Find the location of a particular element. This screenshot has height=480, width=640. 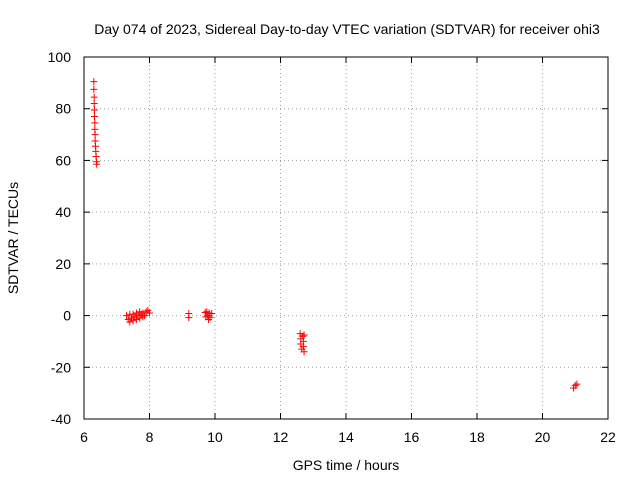

x-tick-label: 16 is located at coordinates (412, 437).